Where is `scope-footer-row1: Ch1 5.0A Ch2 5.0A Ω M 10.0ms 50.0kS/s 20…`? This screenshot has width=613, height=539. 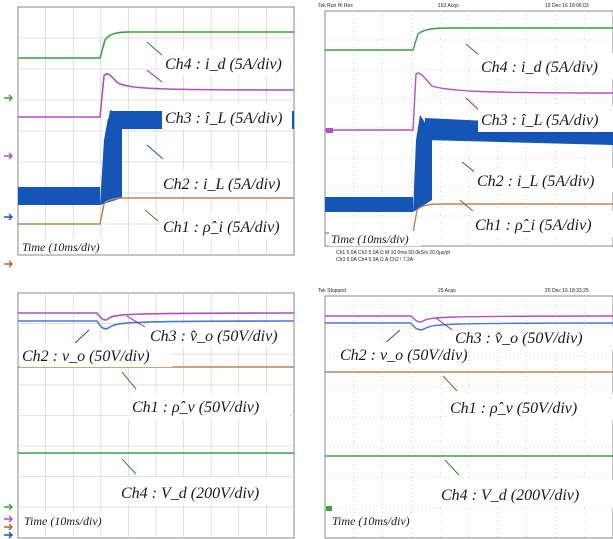
scope-footer-row1: Ch1 5.0A Ch2 5.0A Ω M 10.0ms 50.0kS/s 20… is located at coordinates (393, 253).